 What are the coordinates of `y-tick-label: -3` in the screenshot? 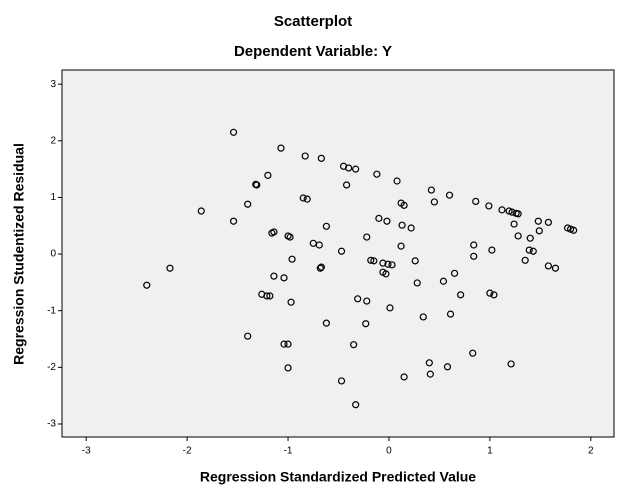 It's located at (51, 424).